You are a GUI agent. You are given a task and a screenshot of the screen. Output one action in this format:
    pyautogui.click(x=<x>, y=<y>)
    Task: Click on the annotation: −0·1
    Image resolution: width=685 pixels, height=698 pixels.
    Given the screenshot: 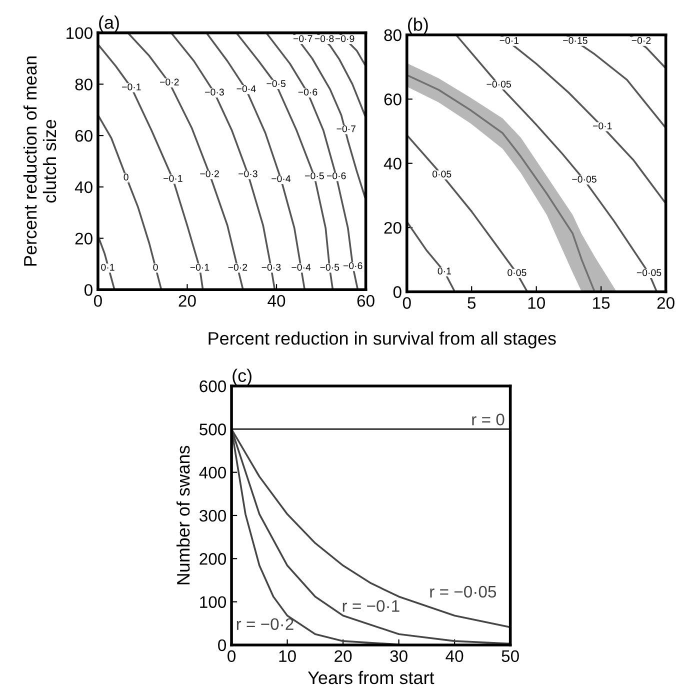 What is the action you would take?
    pyautogui.click(x=509, y=40)
    